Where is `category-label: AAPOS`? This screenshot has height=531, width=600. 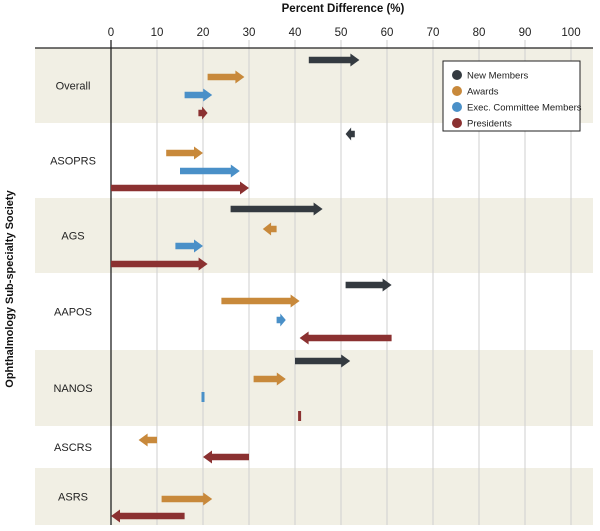 category-label: AAPOS is located at coordinates (73, 313).